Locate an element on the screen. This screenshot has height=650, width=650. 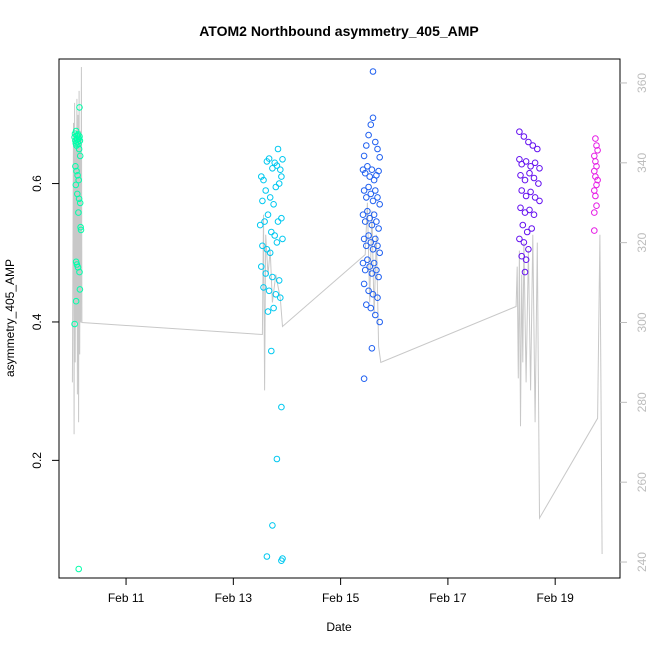
y2-tick-label: 320 is located at coordinates (642, 242).